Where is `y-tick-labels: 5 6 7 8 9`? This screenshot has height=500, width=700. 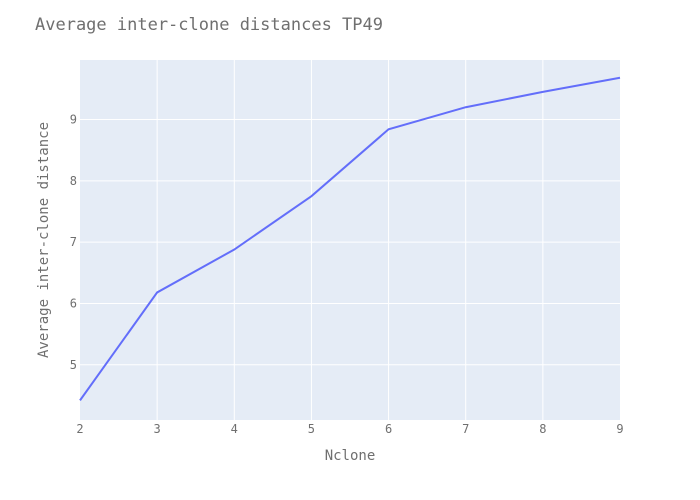 y-tick-labels: 5 6 7 8 9 is located at coordinates (73, 241).